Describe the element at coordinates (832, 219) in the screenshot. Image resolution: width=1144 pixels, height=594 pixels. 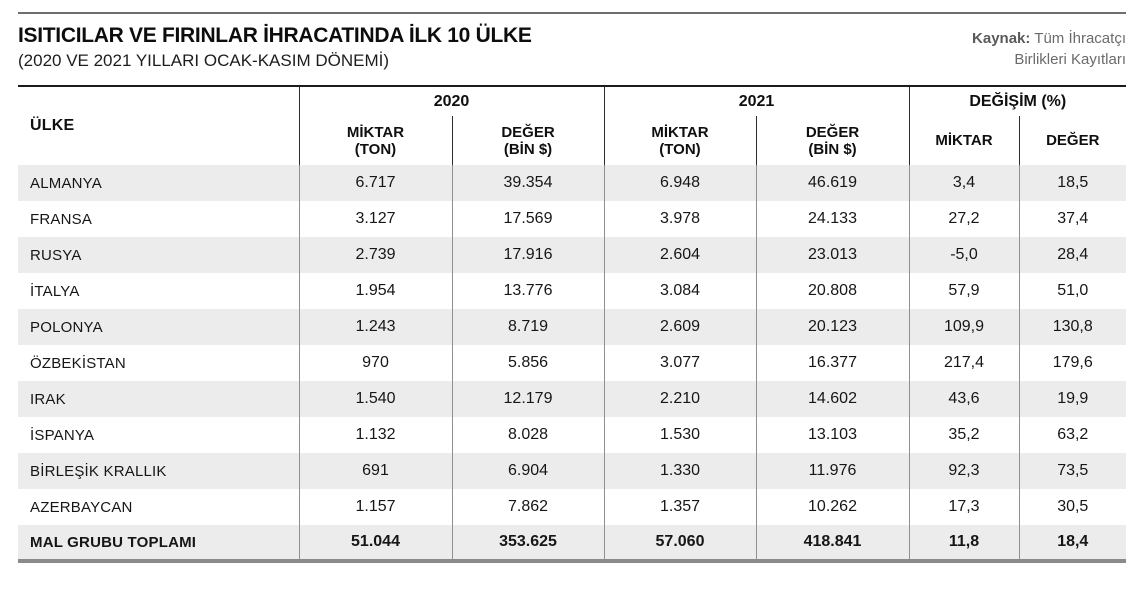
I see `value-cell: 24.133` at that location.